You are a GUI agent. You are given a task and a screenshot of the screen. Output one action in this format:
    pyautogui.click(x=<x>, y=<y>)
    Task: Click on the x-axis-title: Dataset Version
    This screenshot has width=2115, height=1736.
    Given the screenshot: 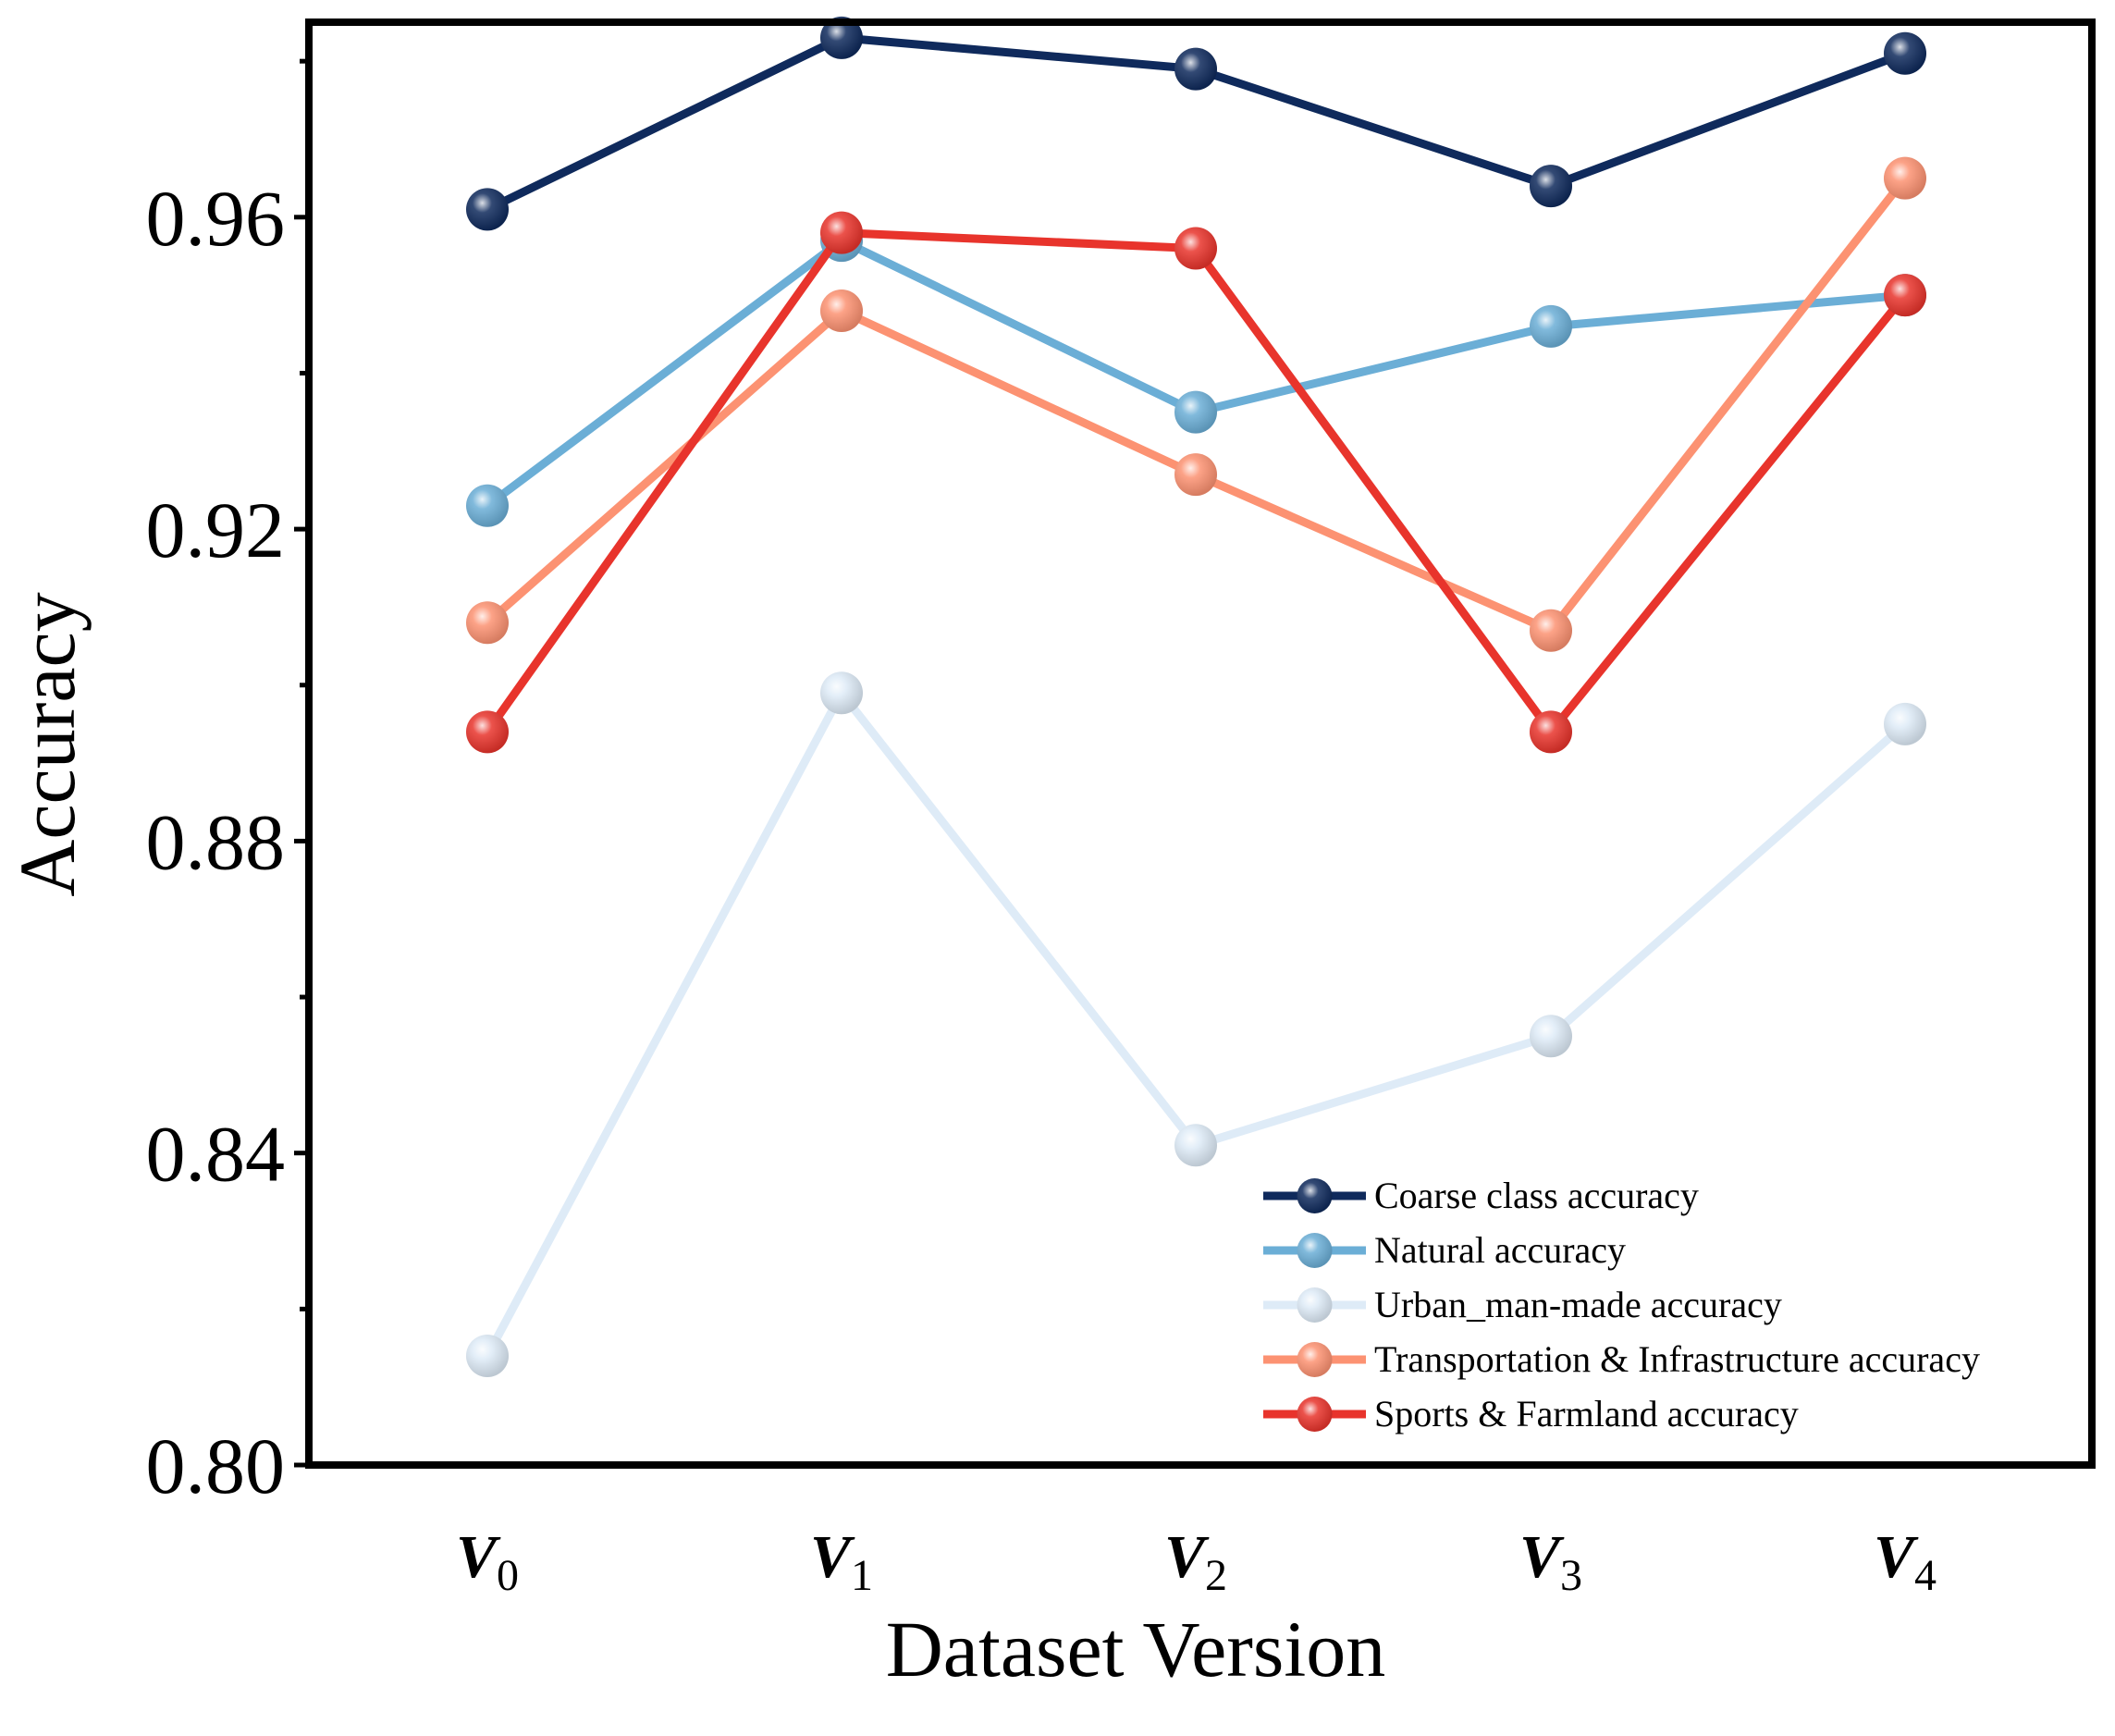 What is the action you would take?
    pyautogui.click(x=1136, y=1649)
    